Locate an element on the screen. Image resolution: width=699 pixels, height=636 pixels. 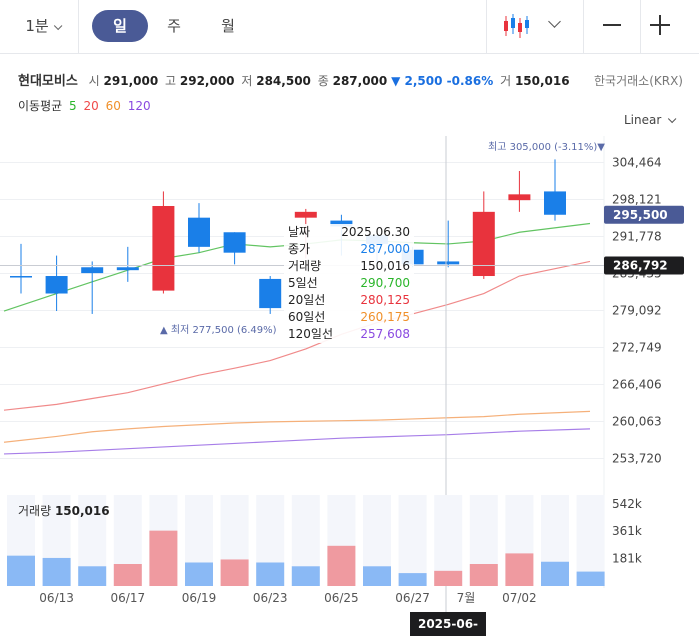
tooltip-key: 종가 is located at coordinates (299, 249).